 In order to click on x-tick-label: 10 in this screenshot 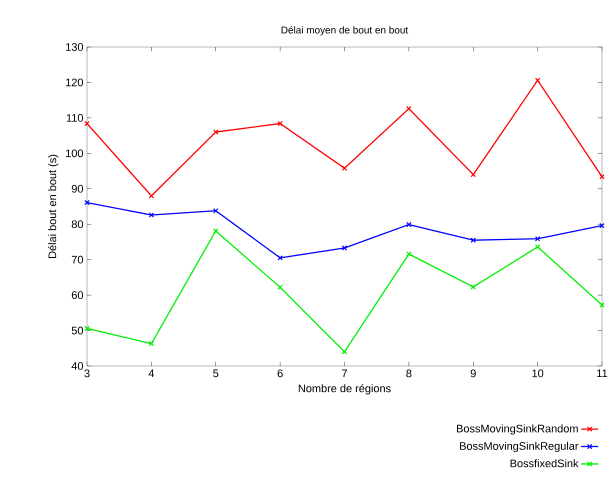, I will do `click(538, 374)`.